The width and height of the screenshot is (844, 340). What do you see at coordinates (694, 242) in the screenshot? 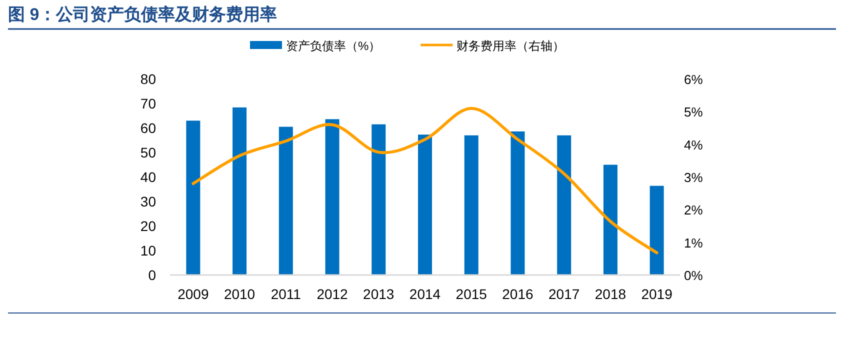
I see `y2-tick-label: 1%` at bounding box center [694, 242].